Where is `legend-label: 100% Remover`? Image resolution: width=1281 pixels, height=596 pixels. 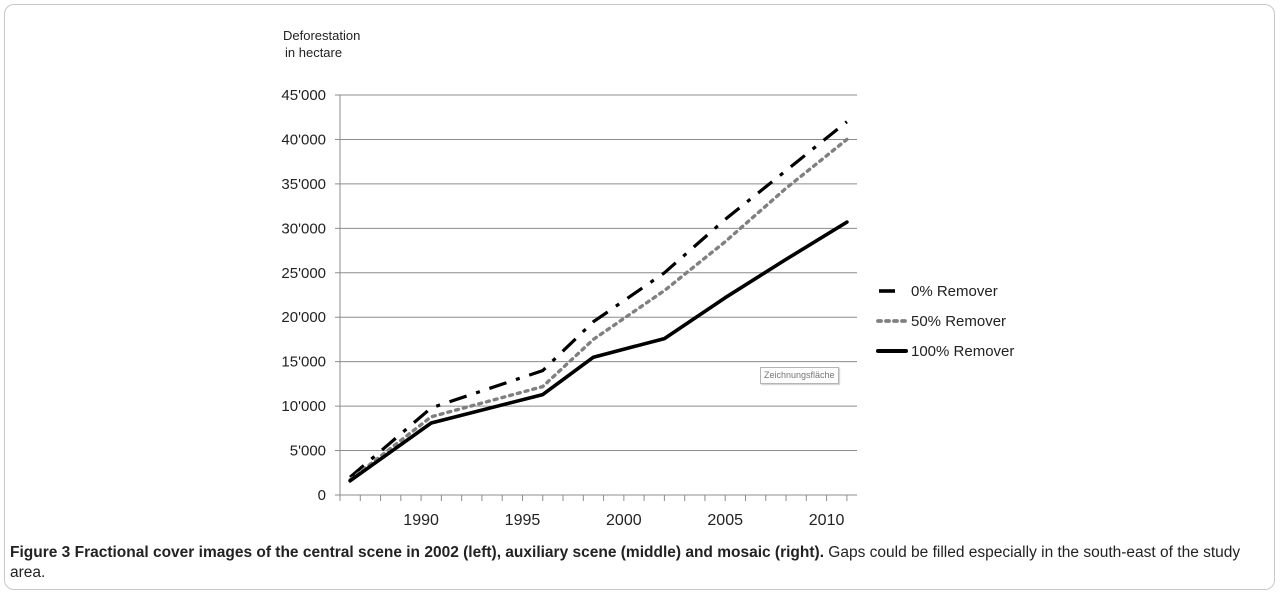
legend-label: 100% Remover is located at coordinates (962, 351).